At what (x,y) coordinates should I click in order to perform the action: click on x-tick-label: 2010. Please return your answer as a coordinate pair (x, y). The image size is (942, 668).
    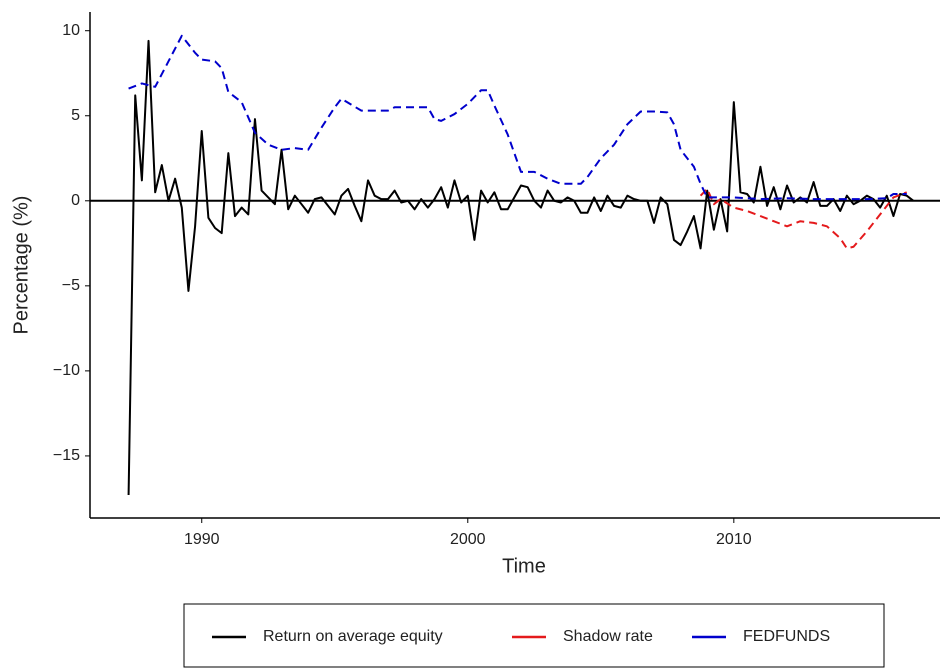
    Looking at the image, I should click on (734, 539).